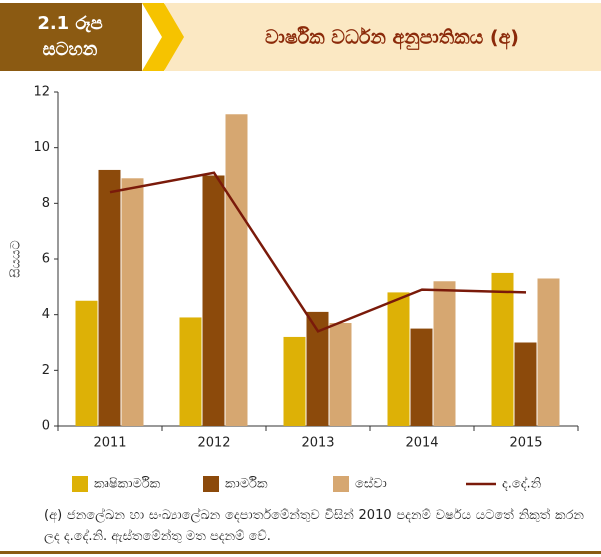 The height and width of the screenshot is (557, 601). I want to click on chart-title: වාර්ෂික වර්ධන අනුපාතිකය (අ), so click(392, 39).